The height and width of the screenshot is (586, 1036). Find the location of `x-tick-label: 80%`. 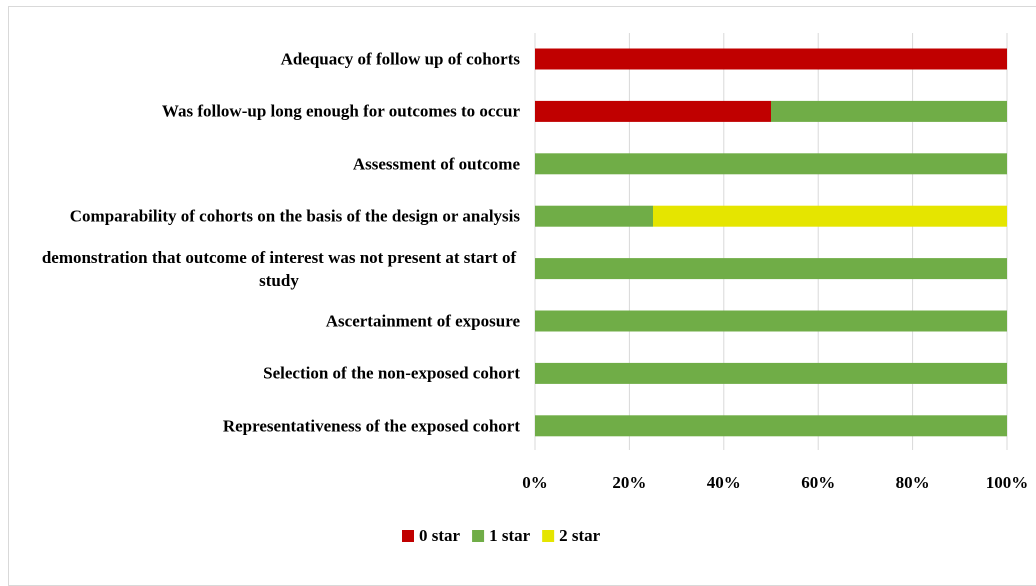

x-tick-label: 80% is located at coordinates (913, 482).